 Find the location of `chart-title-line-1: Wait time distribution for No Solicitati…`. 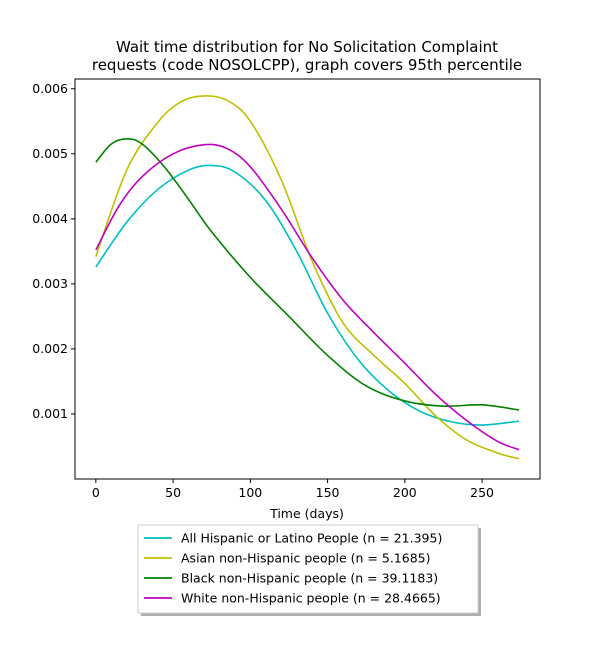

chart-title-line-1: Wait time distribution for No Solicitati… is located at coordinates (307, 47).